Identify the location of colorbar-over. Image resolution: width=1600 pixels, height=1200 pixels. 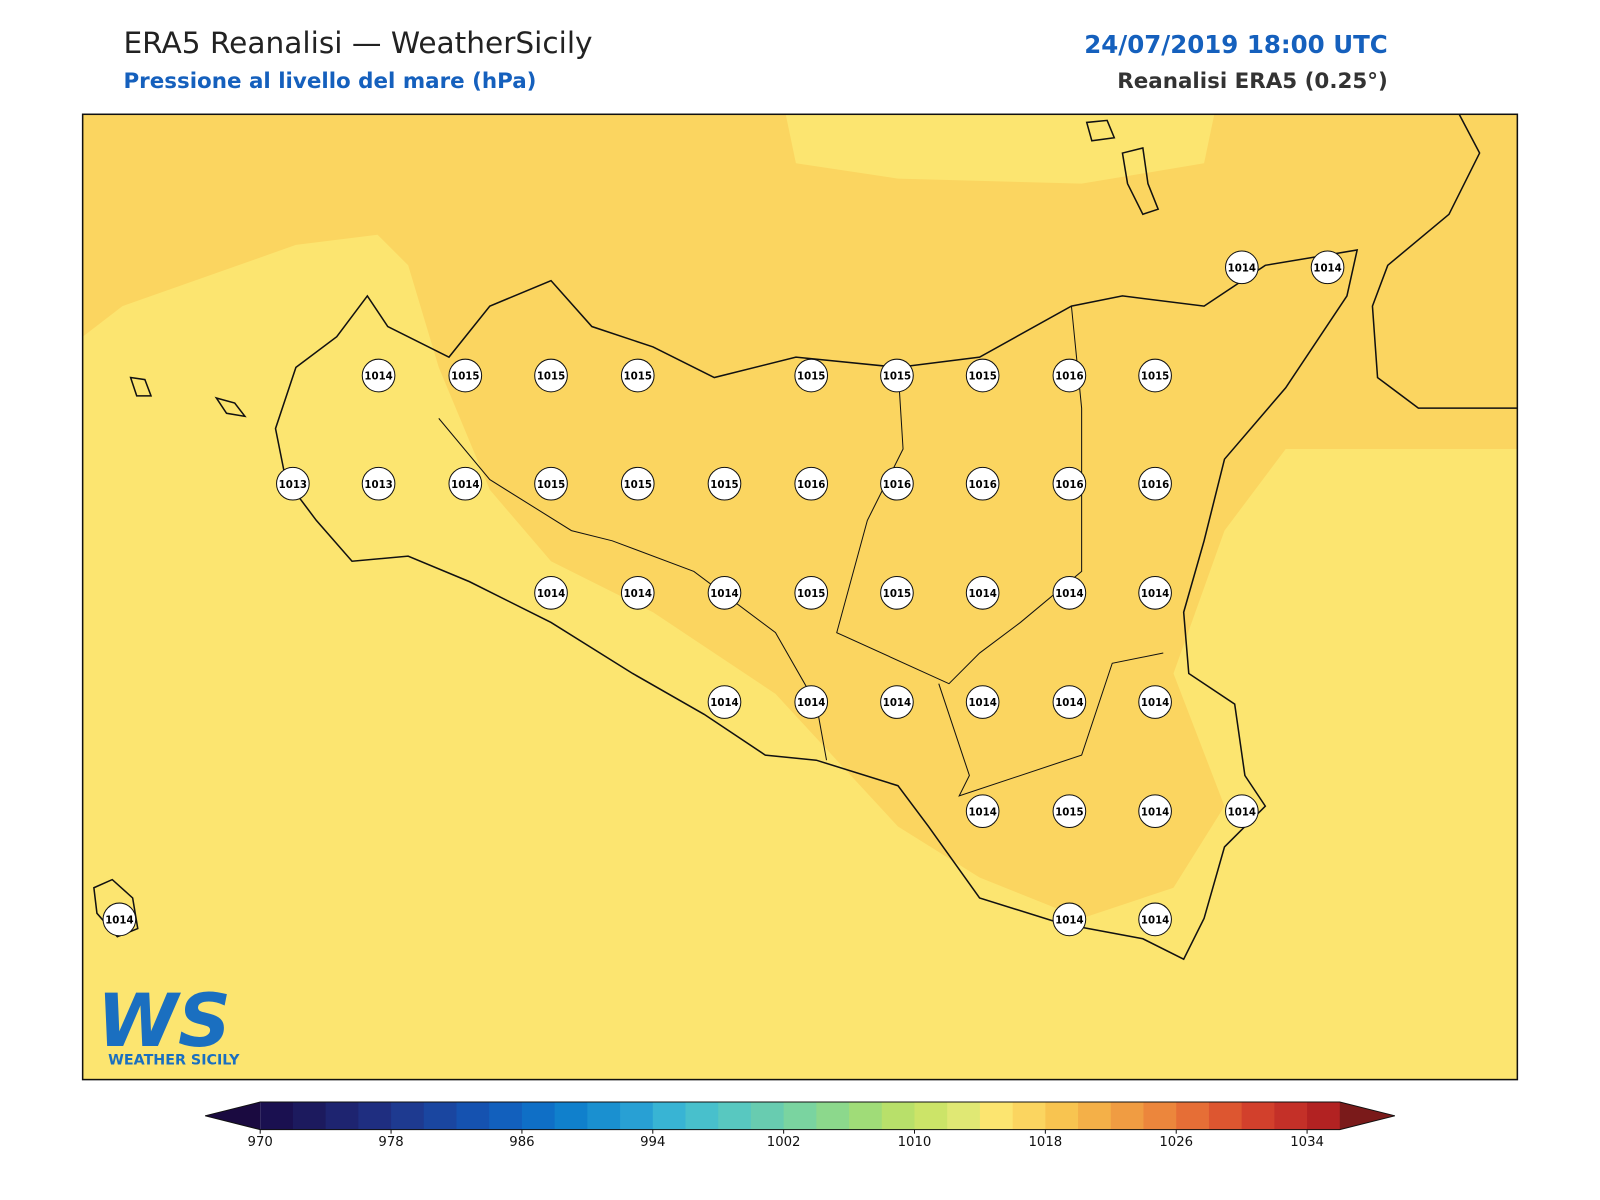
(1367, 1116).